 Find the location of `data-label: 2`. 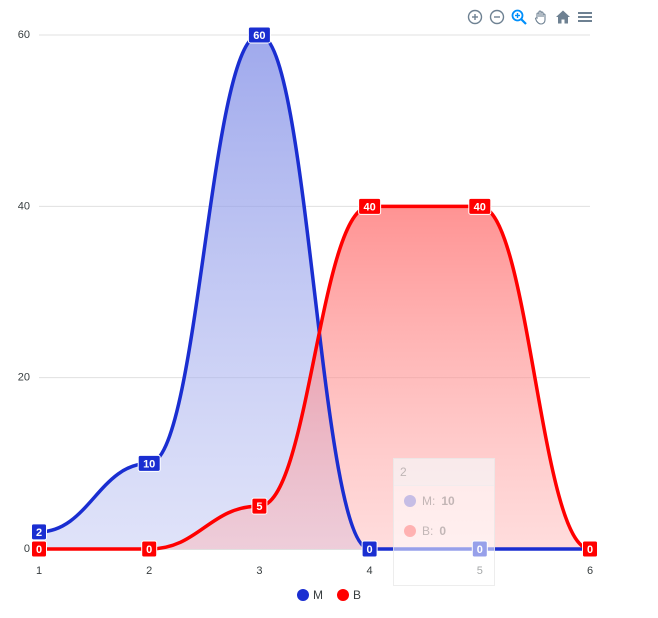

data-label: 2 is located at coordinates (39, 532).